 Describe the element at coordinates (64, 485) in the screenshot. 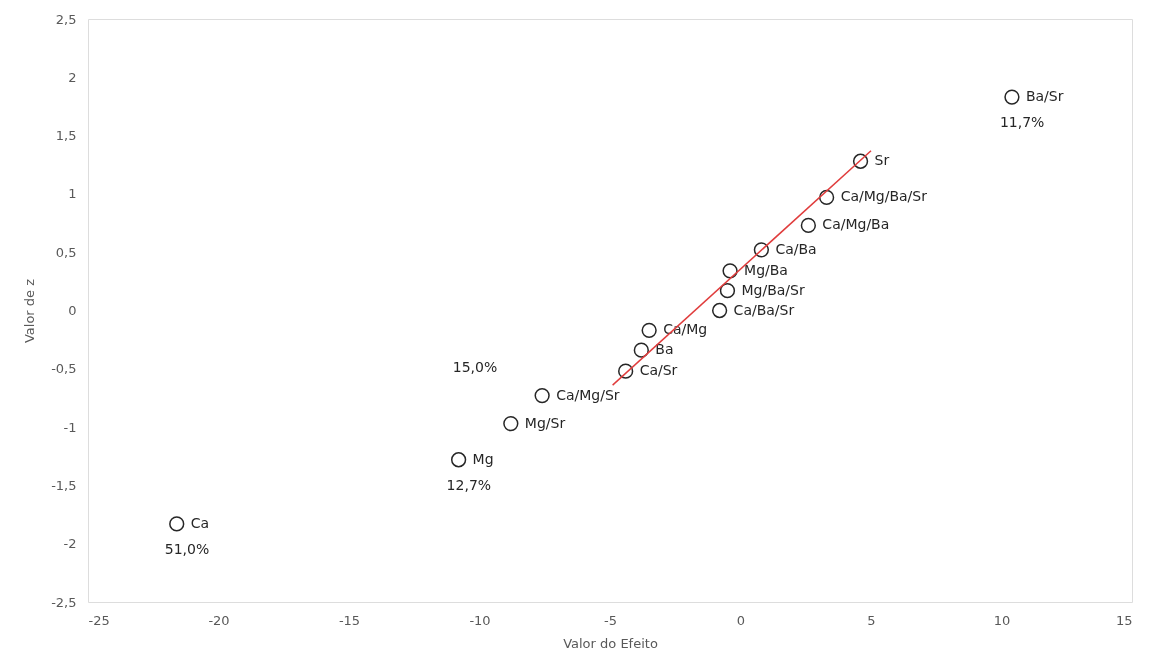

I see `y-tick-label: -1,5` at that location.